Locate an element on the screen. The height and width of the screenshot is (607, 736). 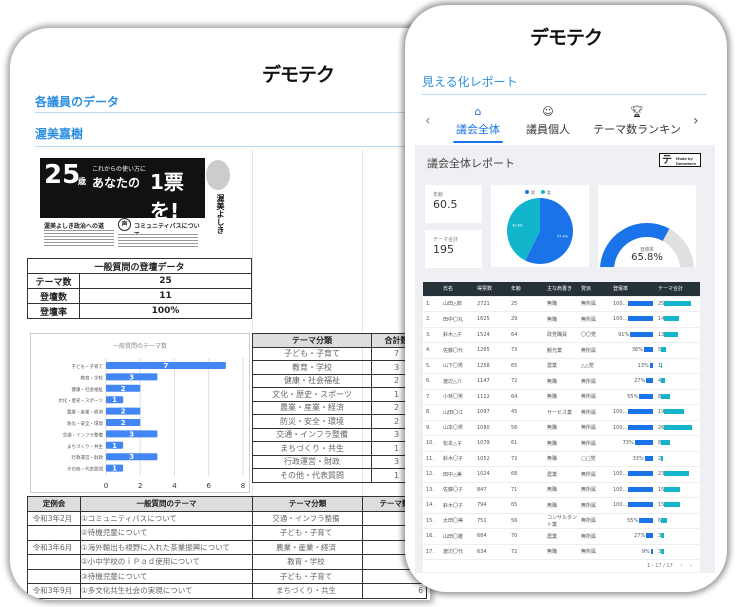
category-label: 農業・産業・経済 is located at coordinates (85, 412).